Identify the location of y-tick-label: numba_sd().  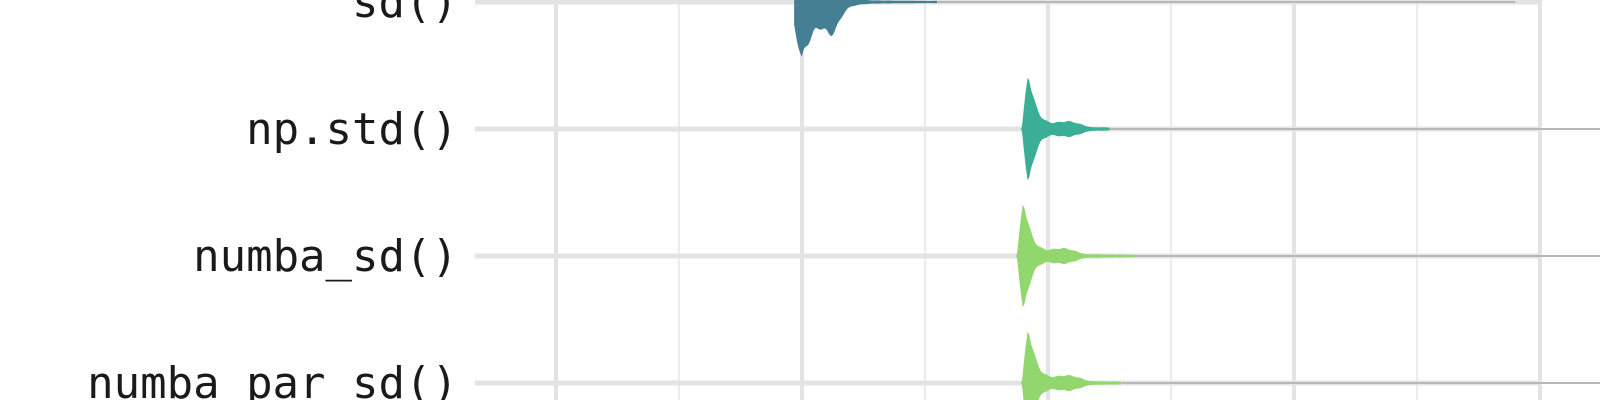
(325, 256).